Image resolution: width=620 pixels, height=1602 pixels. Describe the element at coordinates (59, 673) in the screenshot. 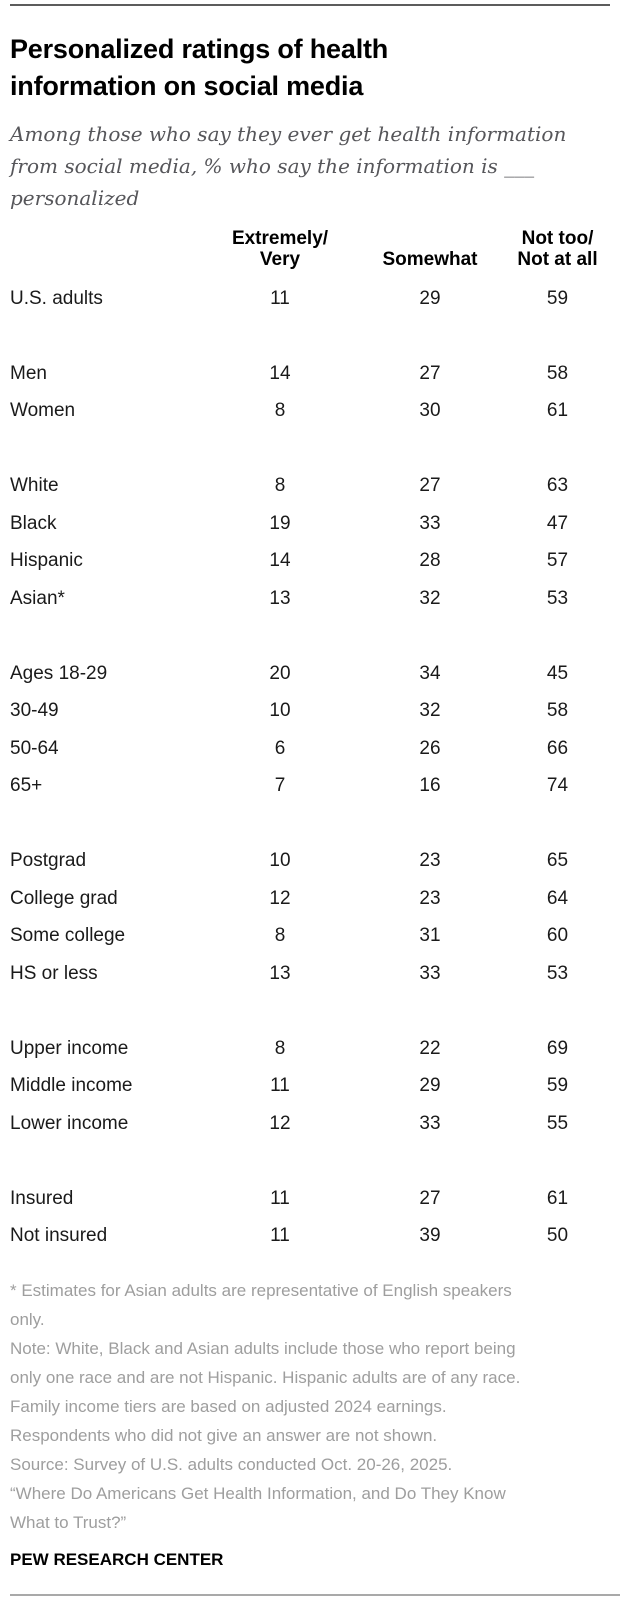

I see `row-label: Ages 18-29` at that location.